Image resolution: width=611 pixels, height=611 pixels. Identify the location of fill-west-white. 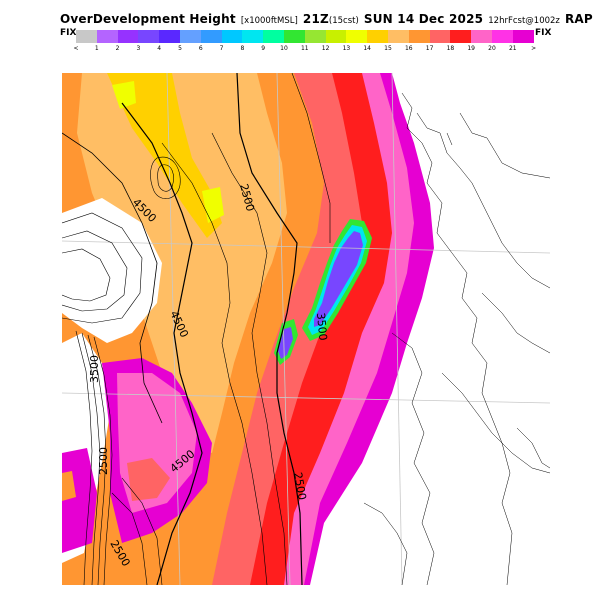
(112, 270).